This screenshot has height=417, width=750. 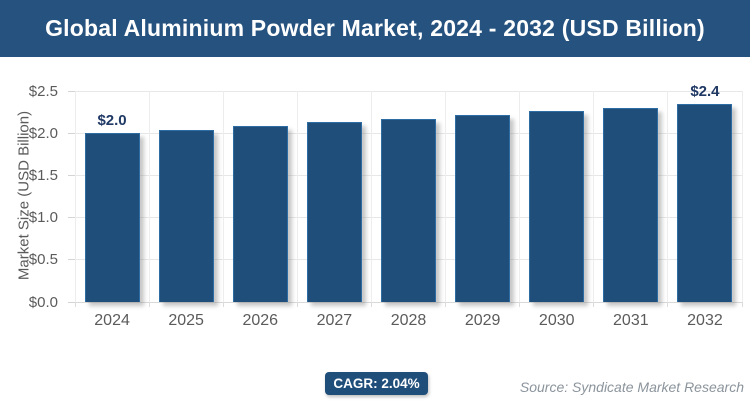 I want to click on bar-2027, so click(x=334, y=212).